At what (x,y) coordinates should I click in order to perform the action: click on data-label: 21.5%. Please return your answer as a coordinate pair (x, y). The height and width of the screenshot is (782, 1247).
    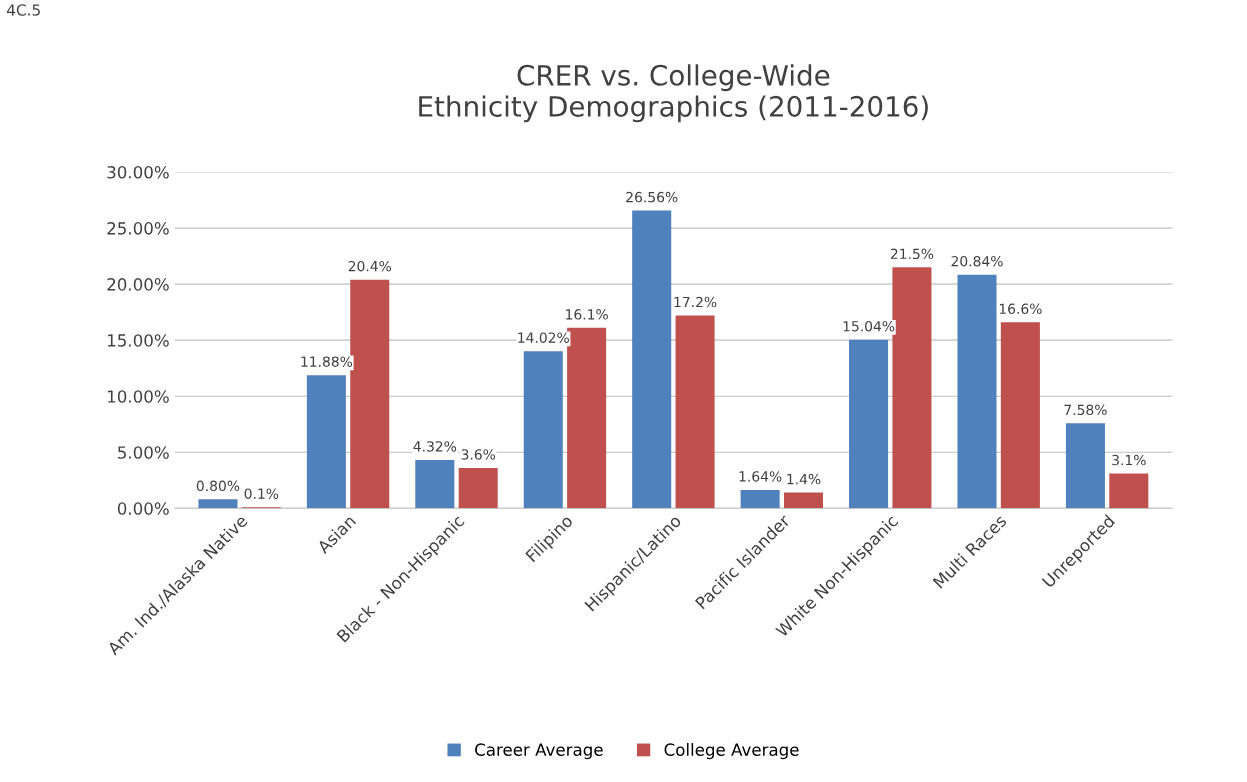
    Looking at the image, I should click on (912, 254).